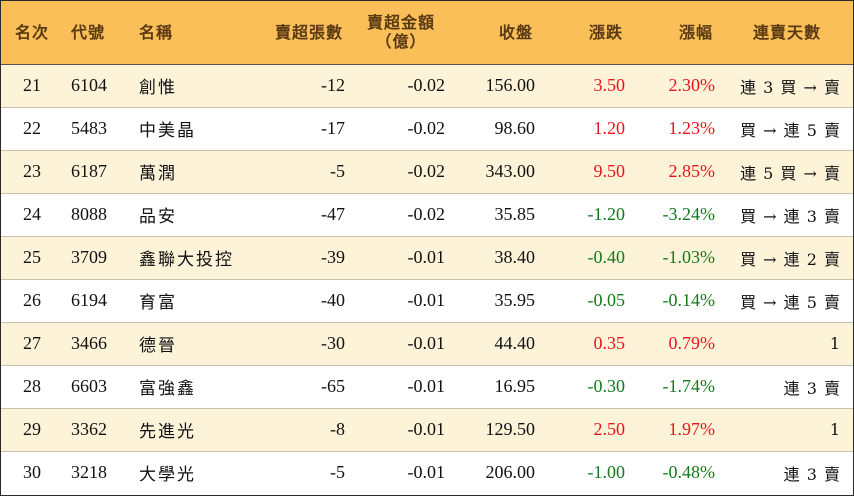 The height and width of the screenshot is (496, 854). I want to click on header-net-sell-lots: 賣超張數, so click(296, 33).